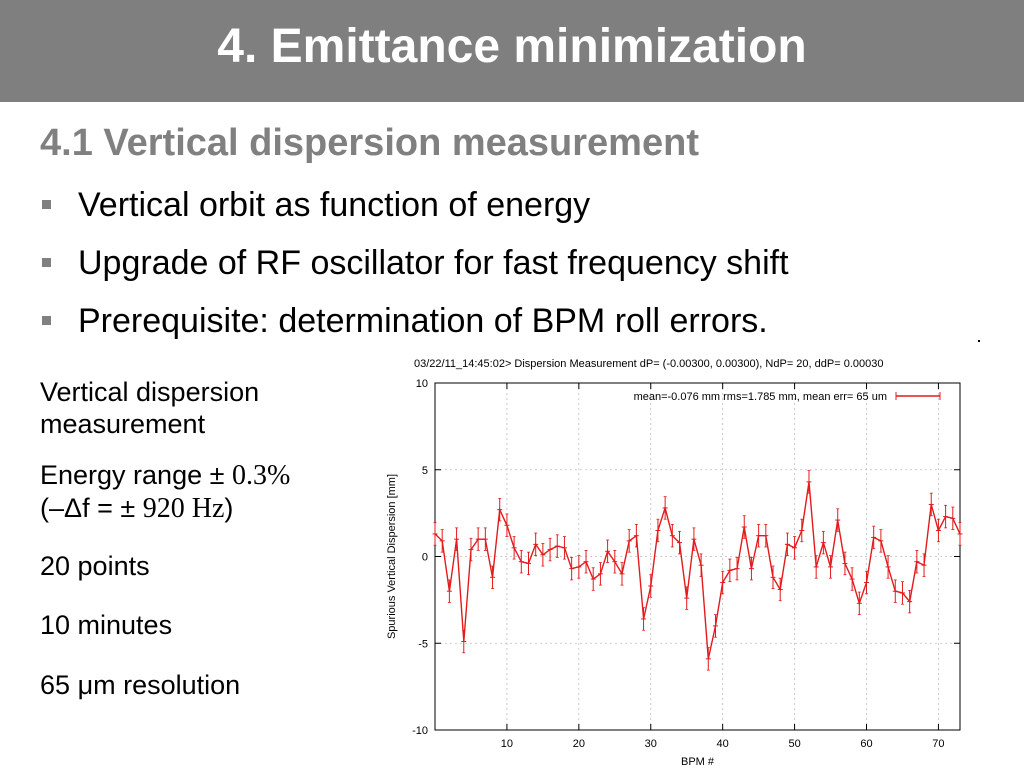  What do you see at coordinates (425, 558) in the screenshot?
I see `y-tick-label: 0` at bounding box center [425, 558].